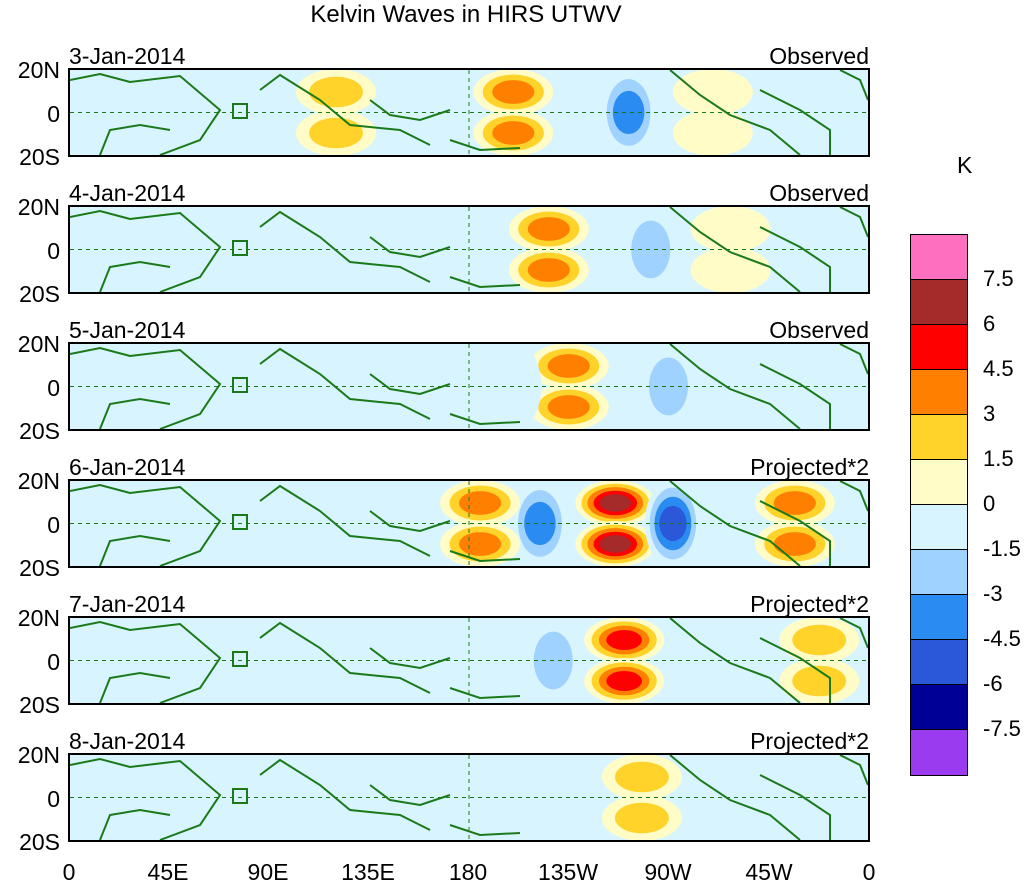  What do you see at coordinates (769, 872) in the screenshot?
I see `lon-label-45w: 45W` at bounding box center [769, 872].